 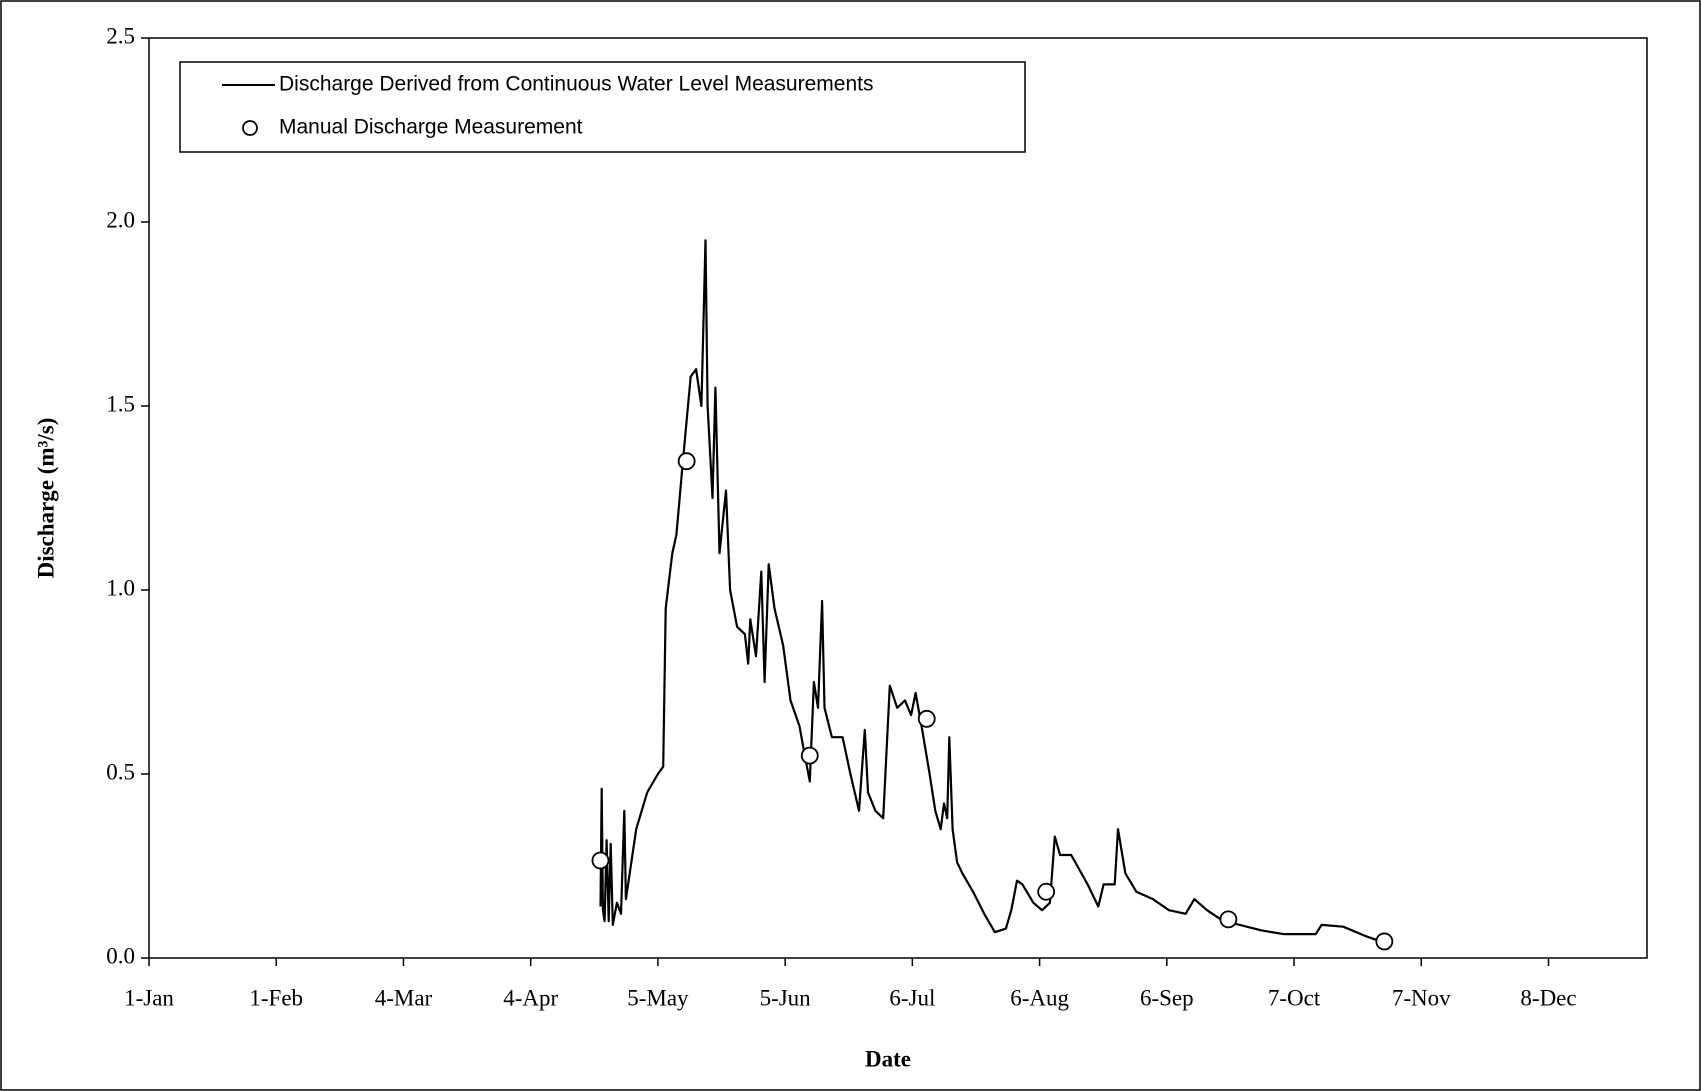 I want to click on x-tick-label: 7-Oct, so click(x=1294, y=997).